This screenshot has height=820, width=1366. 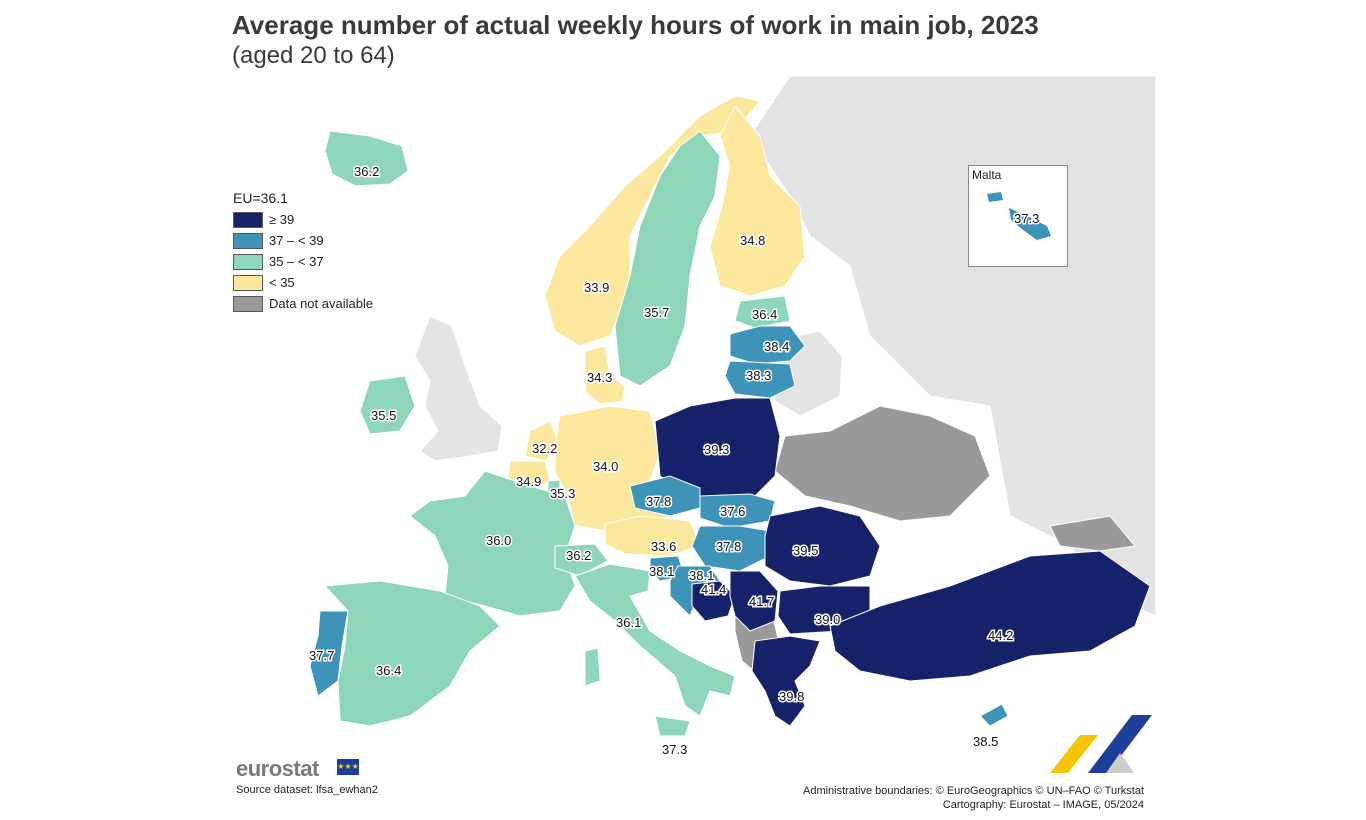 I want to click on label-slovenia: 38.1, so click(x=661, y=571).